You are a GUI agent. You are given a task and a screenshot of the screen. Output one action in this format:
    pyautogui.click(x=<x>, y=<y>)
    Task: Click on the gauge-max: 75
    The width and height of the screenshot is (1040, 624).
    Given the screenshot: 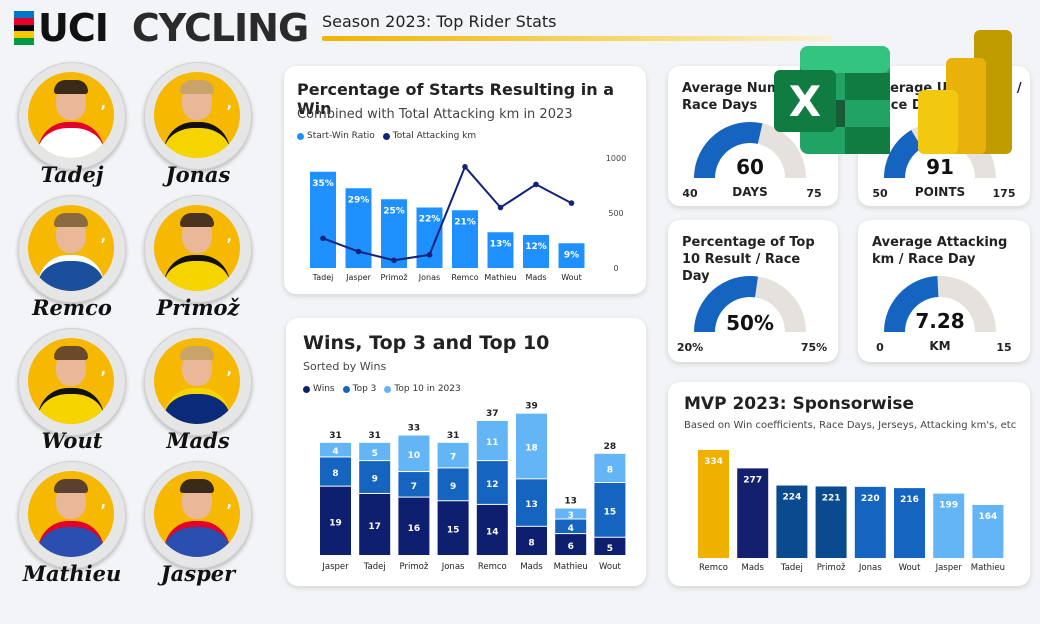 What is the action you would take?
    pyautogui.click(x=813, y=193)
    